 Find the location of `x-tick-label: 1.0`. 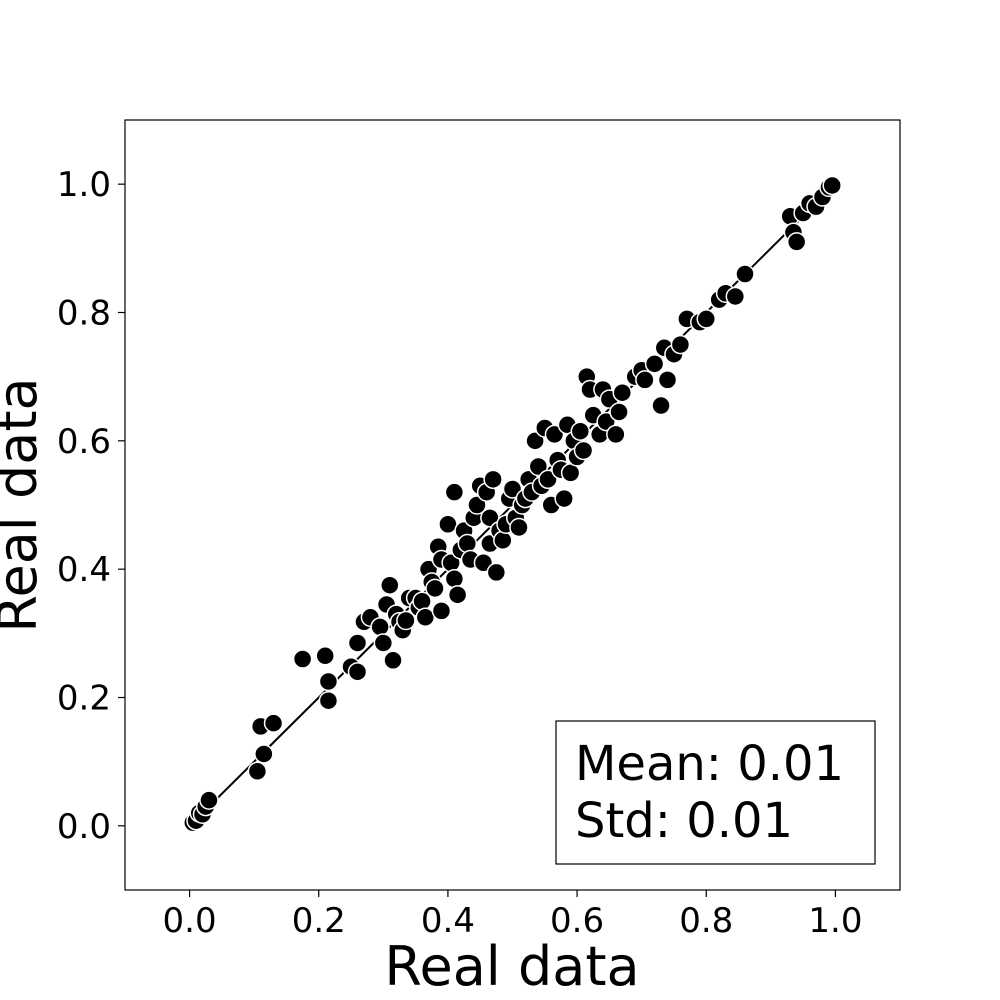

x-tick-label: 1.0 is located at coordinates (835, 921).